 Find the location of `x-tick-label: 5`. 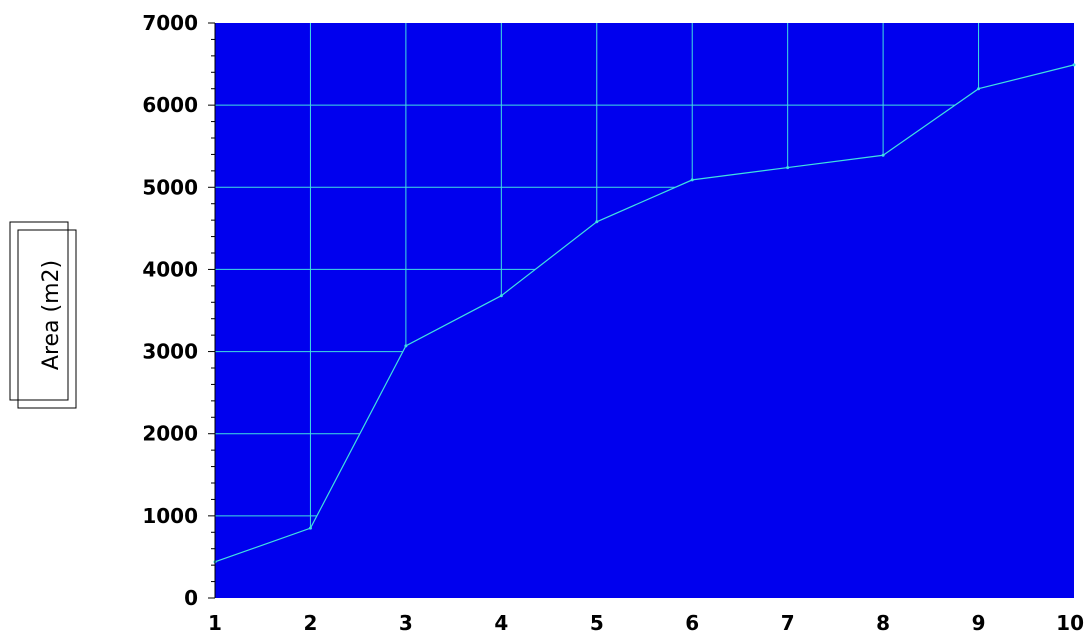

x-tick-label: 5 is located at coordinates (597, 623).